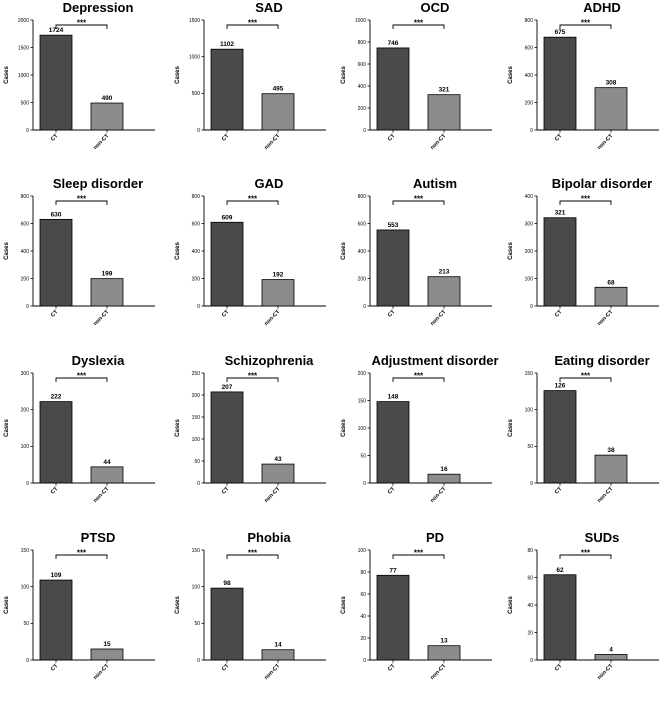 This screenshot has height=707, width=669. I want to click on y-tick-label: 20, so click(530, 633).